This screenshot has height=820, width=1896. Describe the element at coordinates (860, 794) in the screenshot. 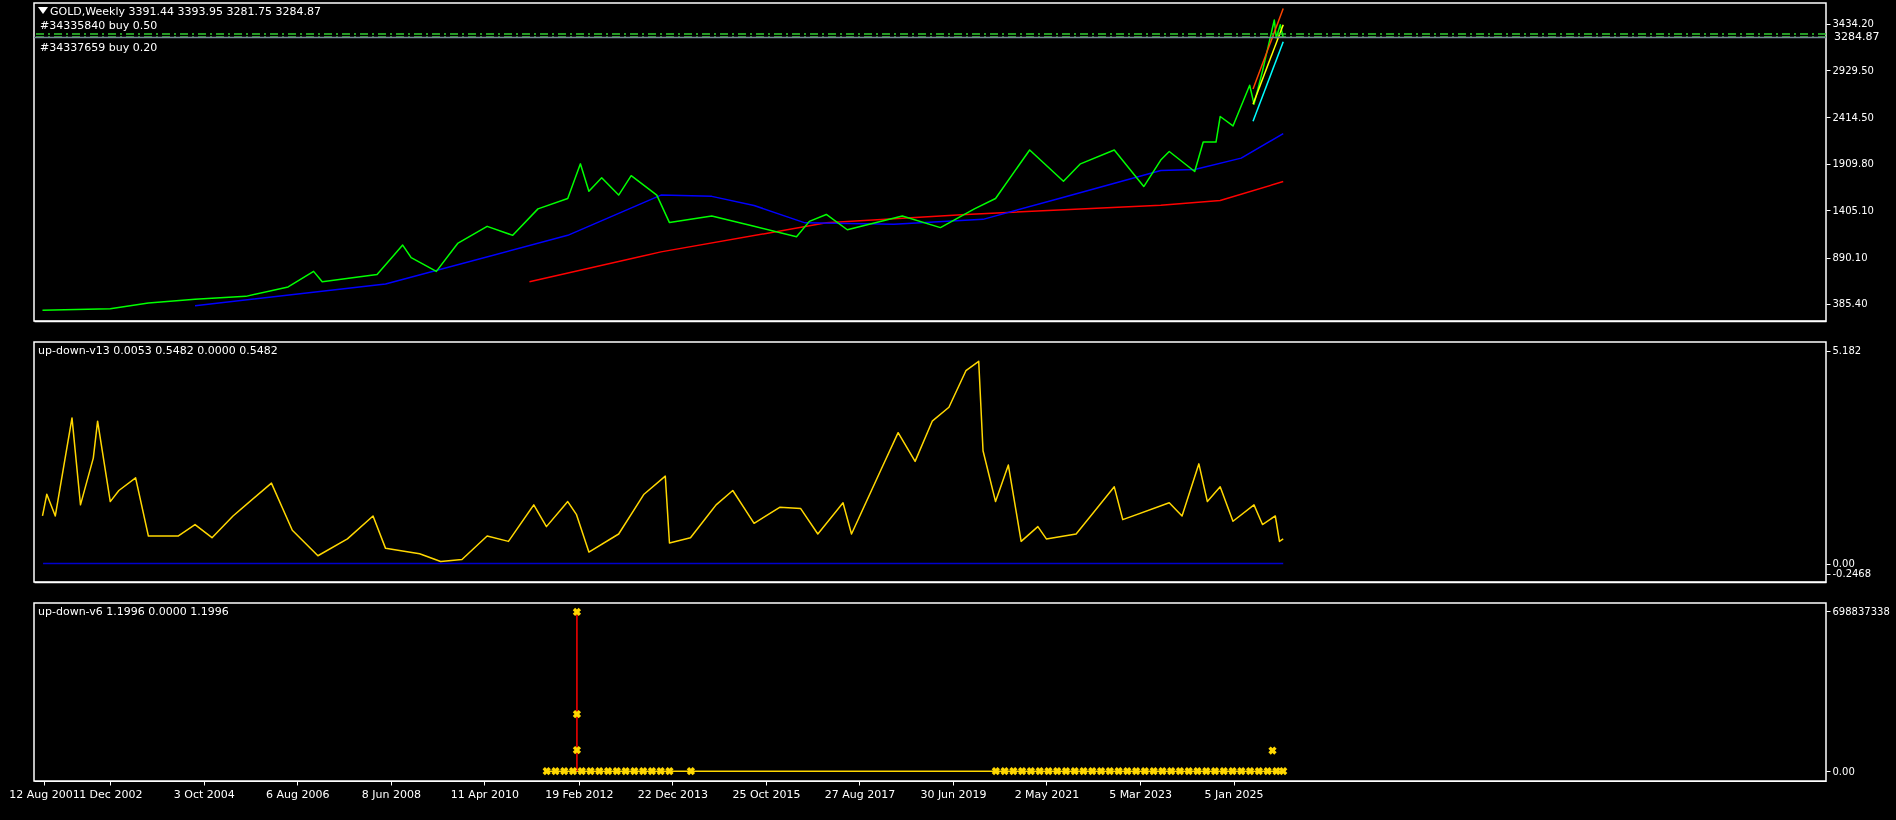

I see `x-tick-label: 27 Aug 2017` at that location.